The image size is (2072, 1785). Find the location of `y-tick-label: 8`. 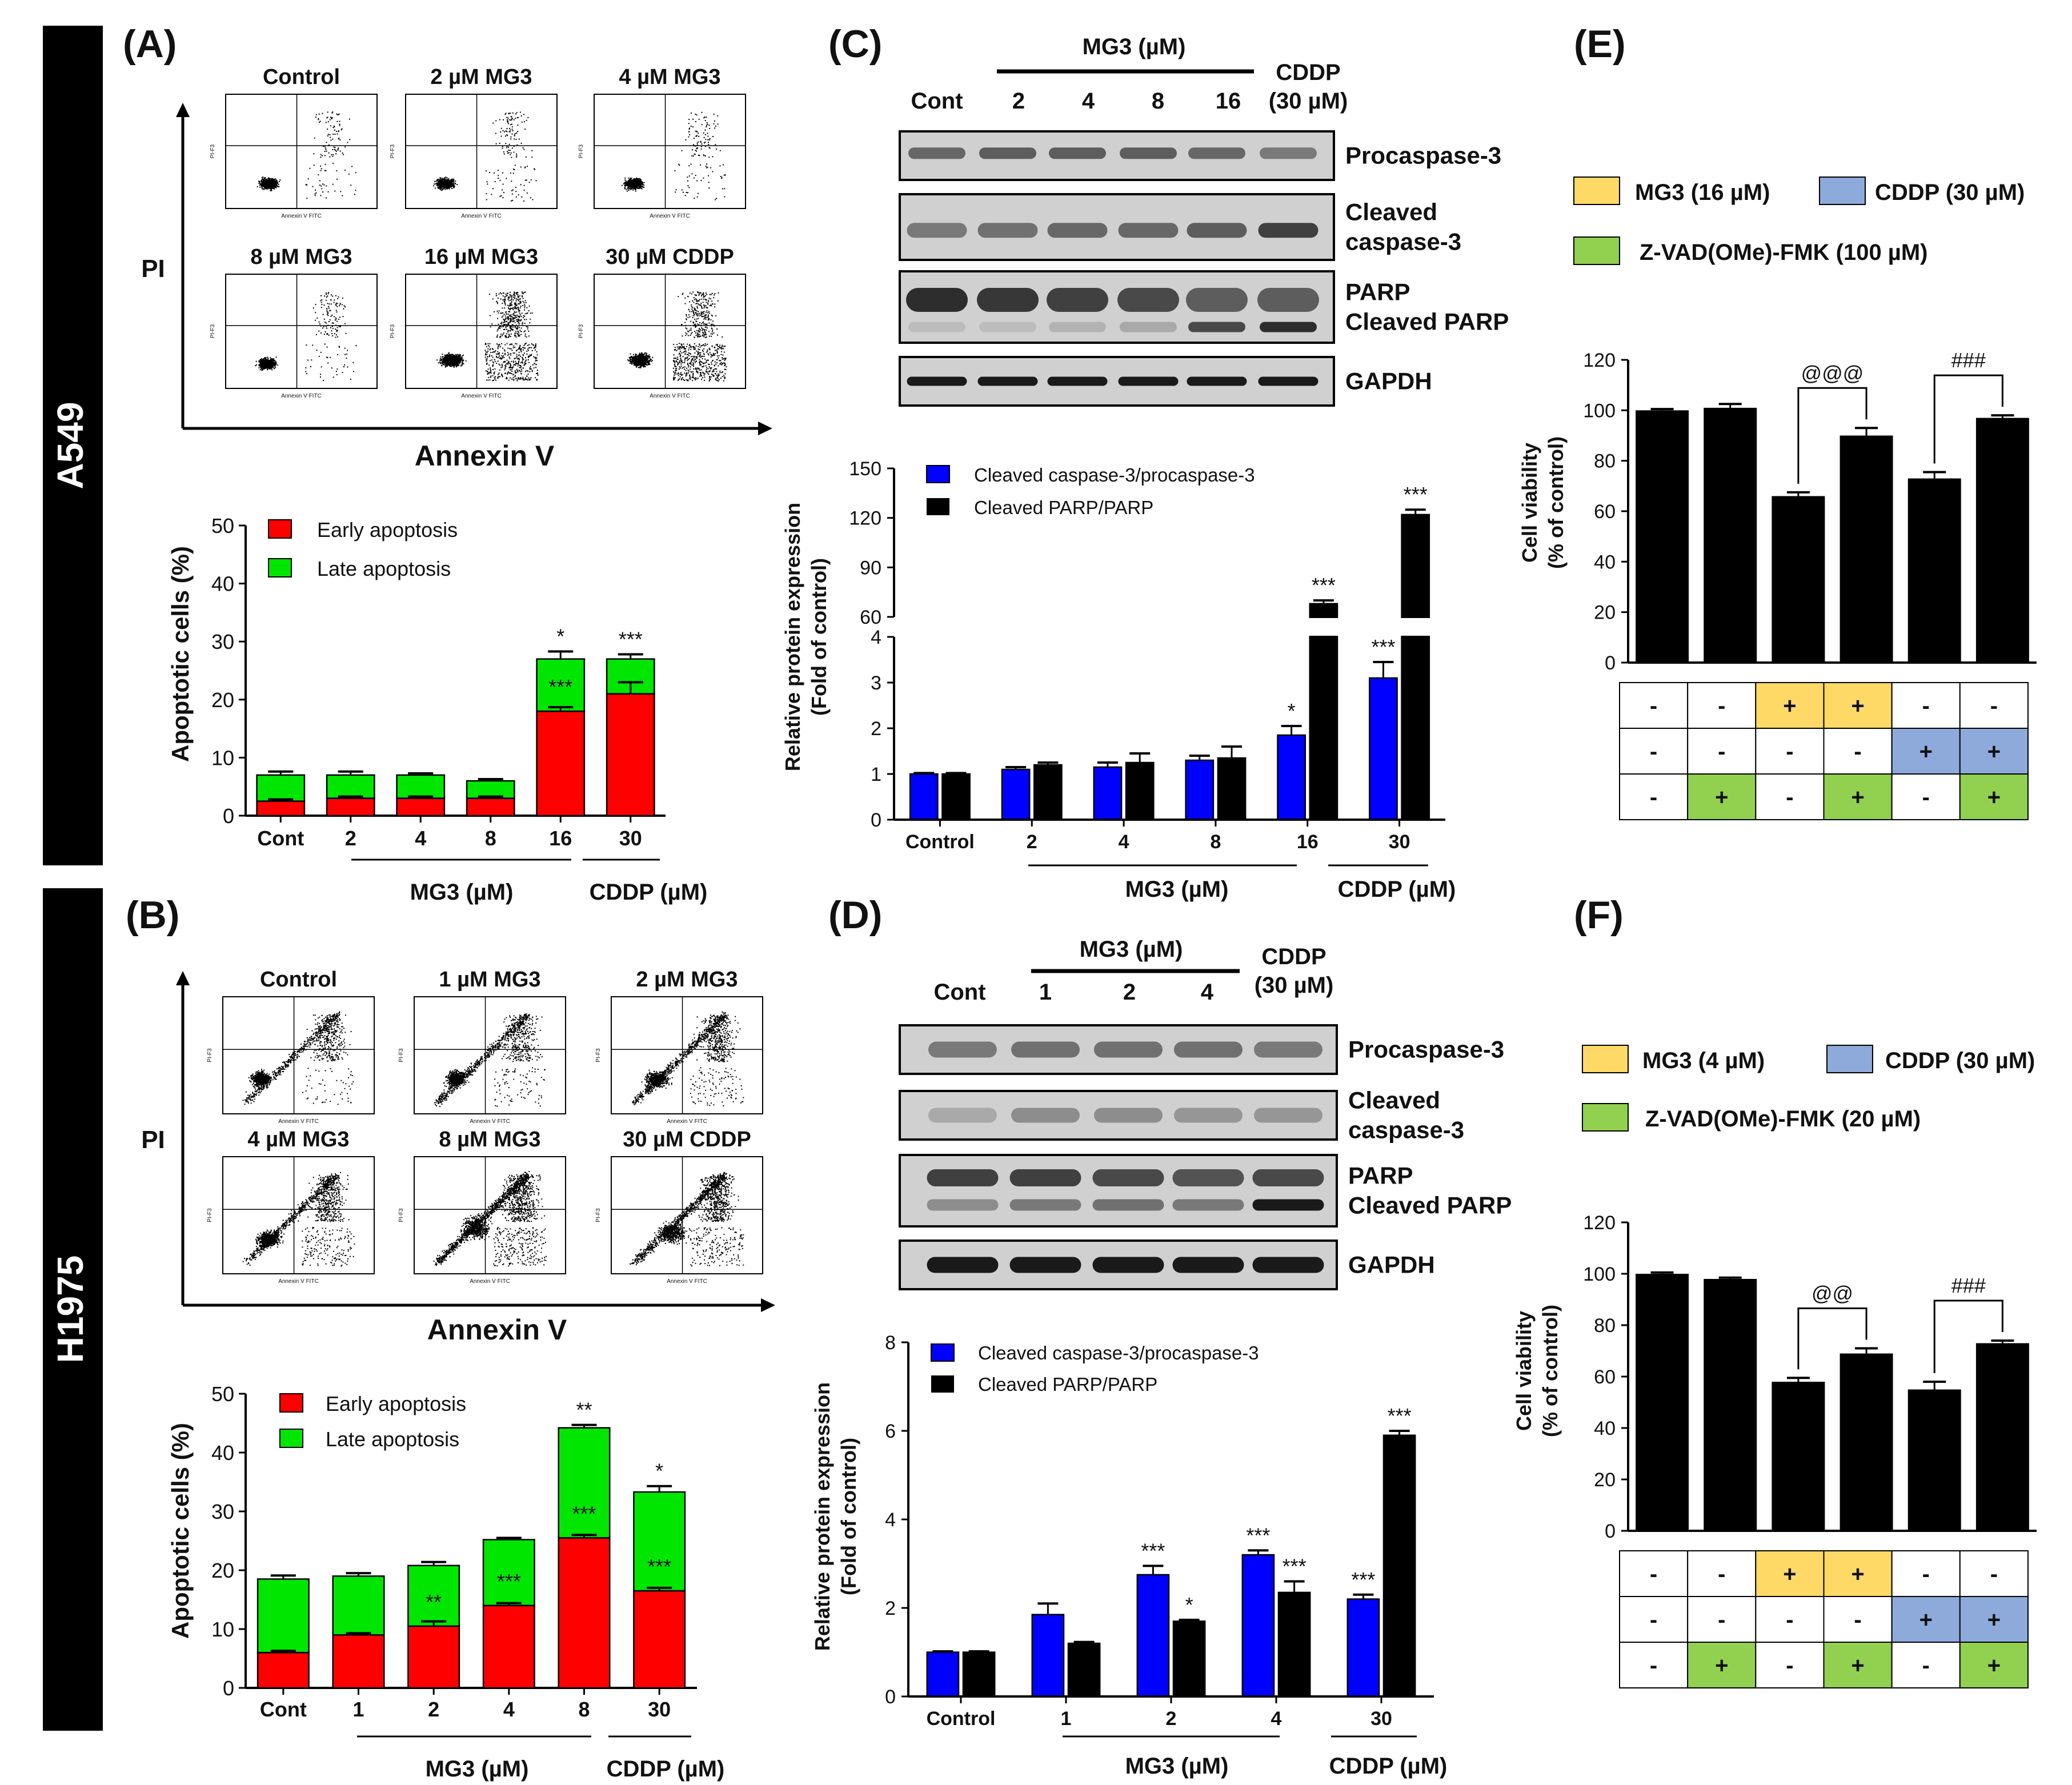

y-tick-label: 8 is located at coordinates (890, 1343).